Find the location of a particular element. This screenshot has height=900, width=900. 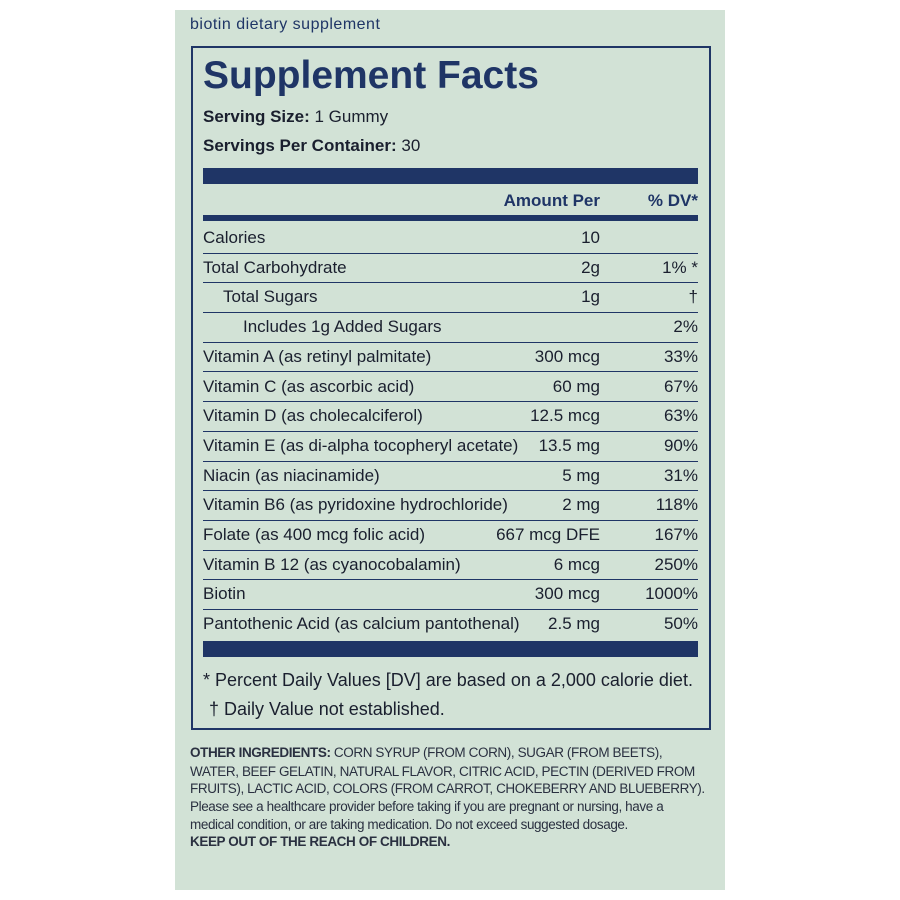

daily-value: 67% is located at coordinates (680, 386).